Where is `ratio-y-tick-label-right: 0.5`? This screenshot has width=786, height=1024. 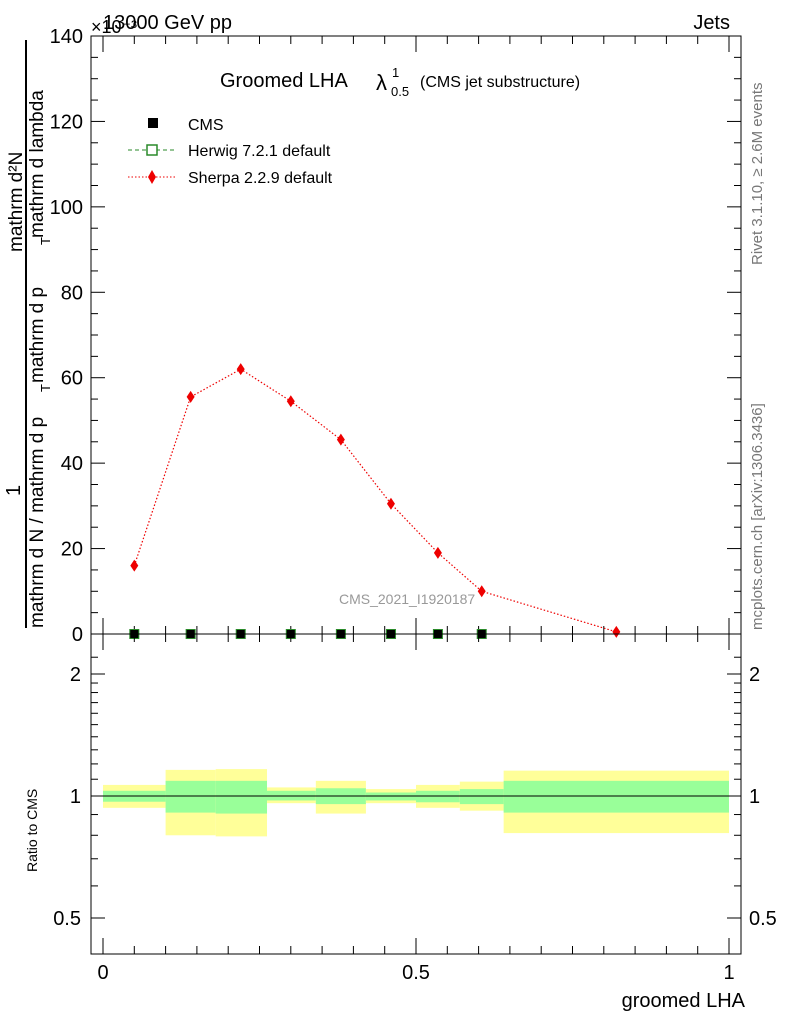
ratio-y-tick-label-right: 0.5 is located at coordinates (763, 919).